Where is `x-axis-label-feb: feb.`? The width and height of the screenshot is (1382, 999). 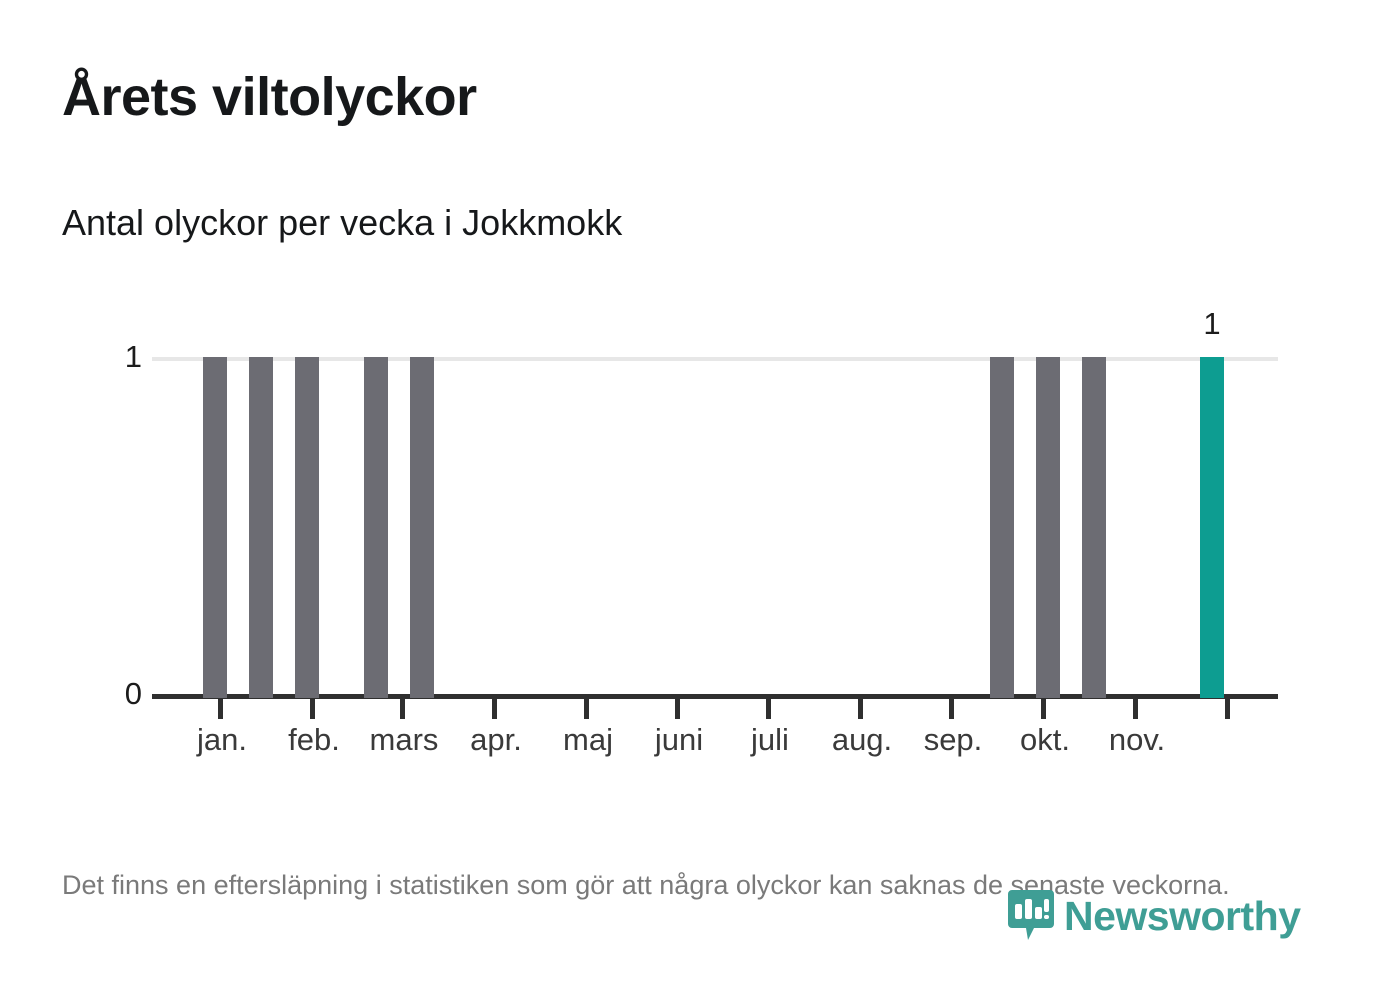 x-axis-label-feb: feb. is located at coordinates (314, 739).